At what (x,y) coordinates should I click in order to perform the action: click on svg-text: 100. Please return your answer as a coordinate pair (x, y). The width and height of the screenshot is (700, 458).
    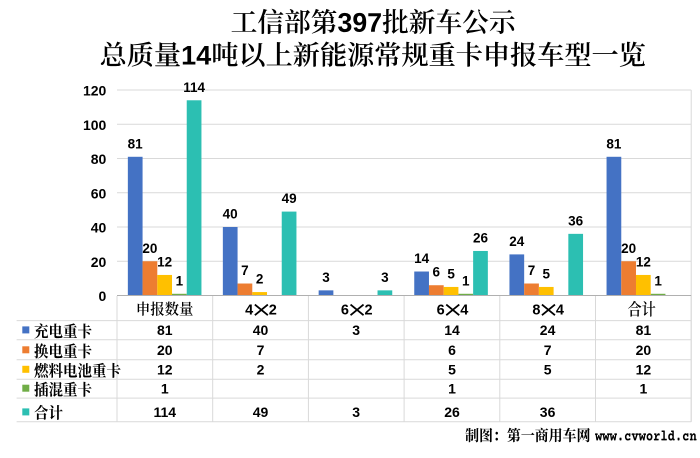
    Looking at the image, I should click on (95, 125).